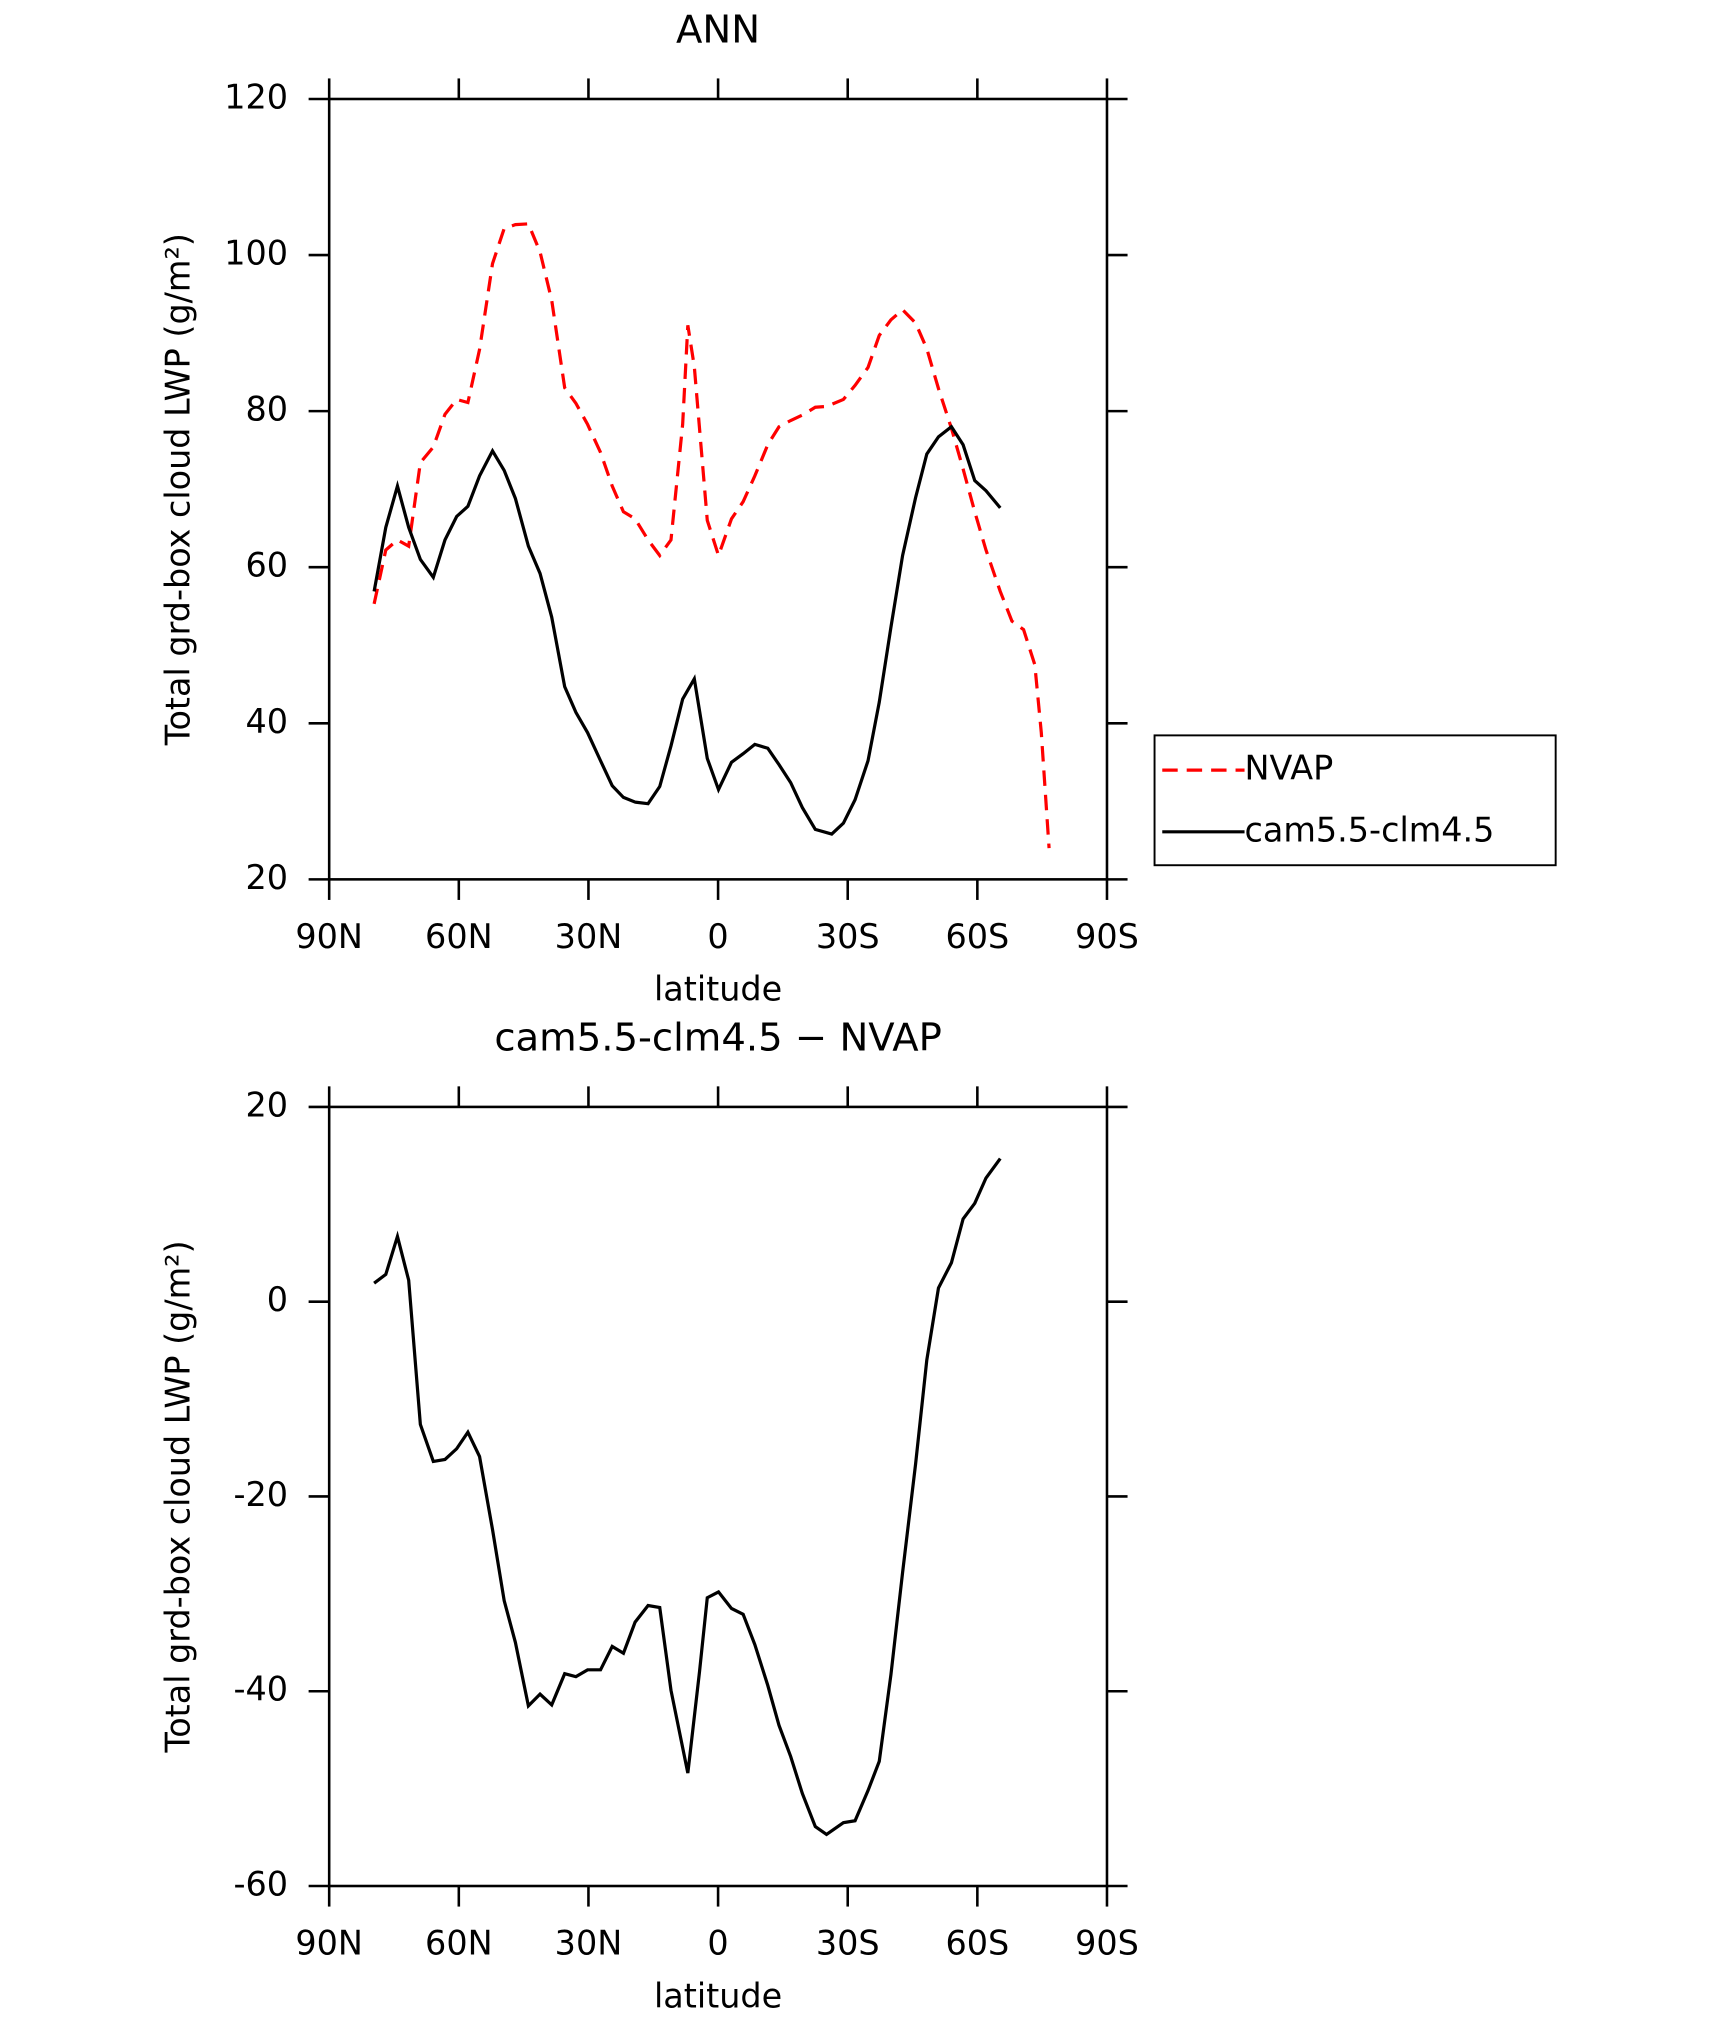 Image resolution: width=1710 pixels, height=2021 pixels. I want to click on chart-title: ANN, so click(718, 30).